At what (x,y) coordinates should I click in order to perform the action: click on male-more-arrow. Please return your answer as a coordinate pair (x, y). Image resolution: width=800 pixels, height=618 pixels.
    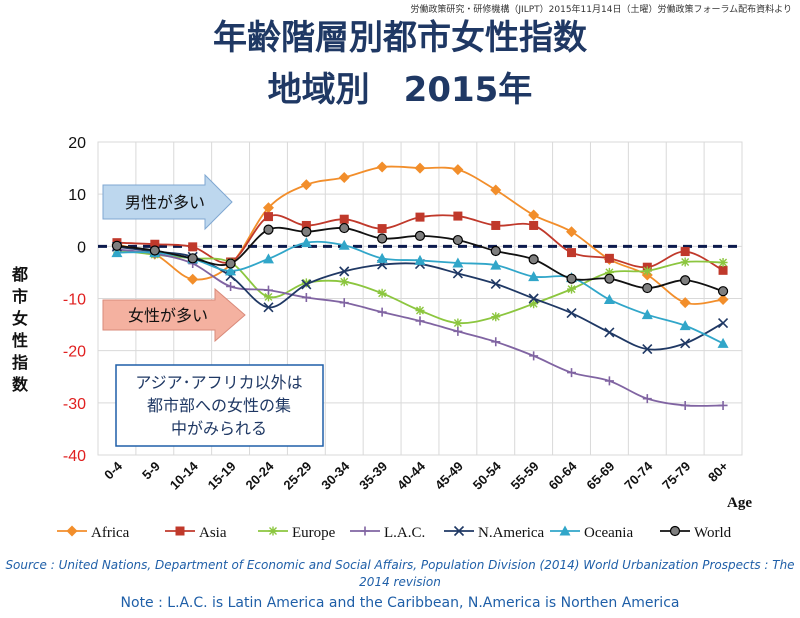
    Looking at the image, I should click on (167, 202).